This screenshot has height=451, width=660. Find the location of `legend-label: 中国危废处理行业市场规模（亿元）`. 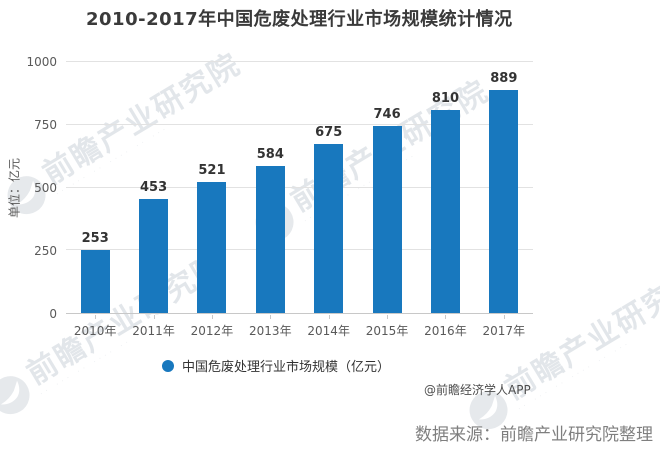

legend-label: 中国危废处理行业市场规模（亿元） is located at coordinates (286, 367).